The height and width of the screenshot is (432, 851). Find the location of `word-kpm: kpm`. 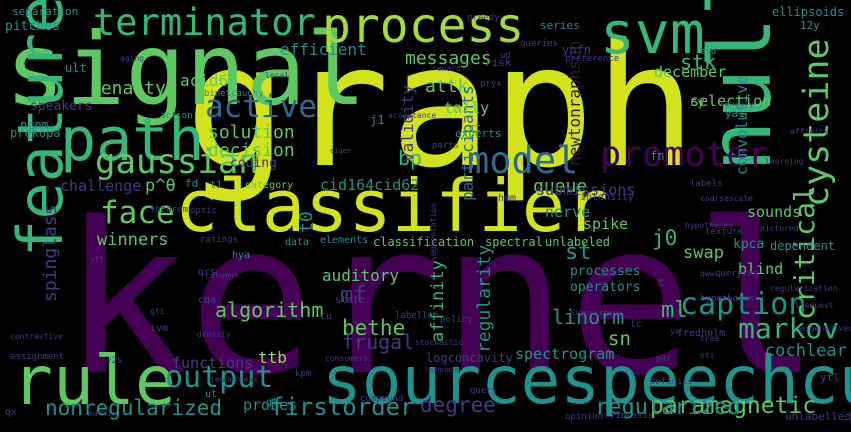

word-kpm: kpm is located at coordinates (303, 374).